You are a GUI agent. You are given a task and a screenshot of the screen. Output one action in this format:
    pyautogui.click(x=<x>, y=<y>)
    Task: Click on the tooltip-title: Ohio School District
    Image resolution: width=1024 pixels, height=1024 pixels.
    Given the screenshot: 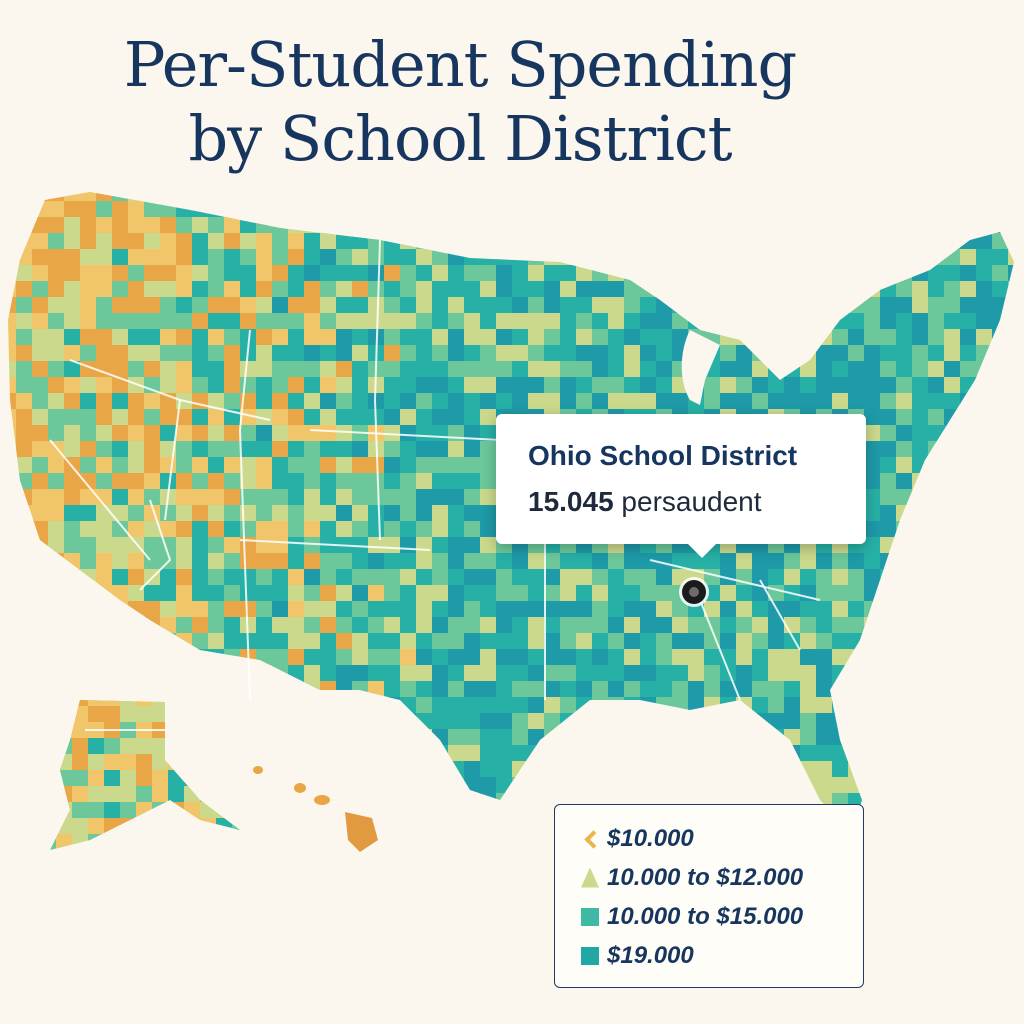 What is the action you would take?
    pyautogui.click(x=663, y=455)
    